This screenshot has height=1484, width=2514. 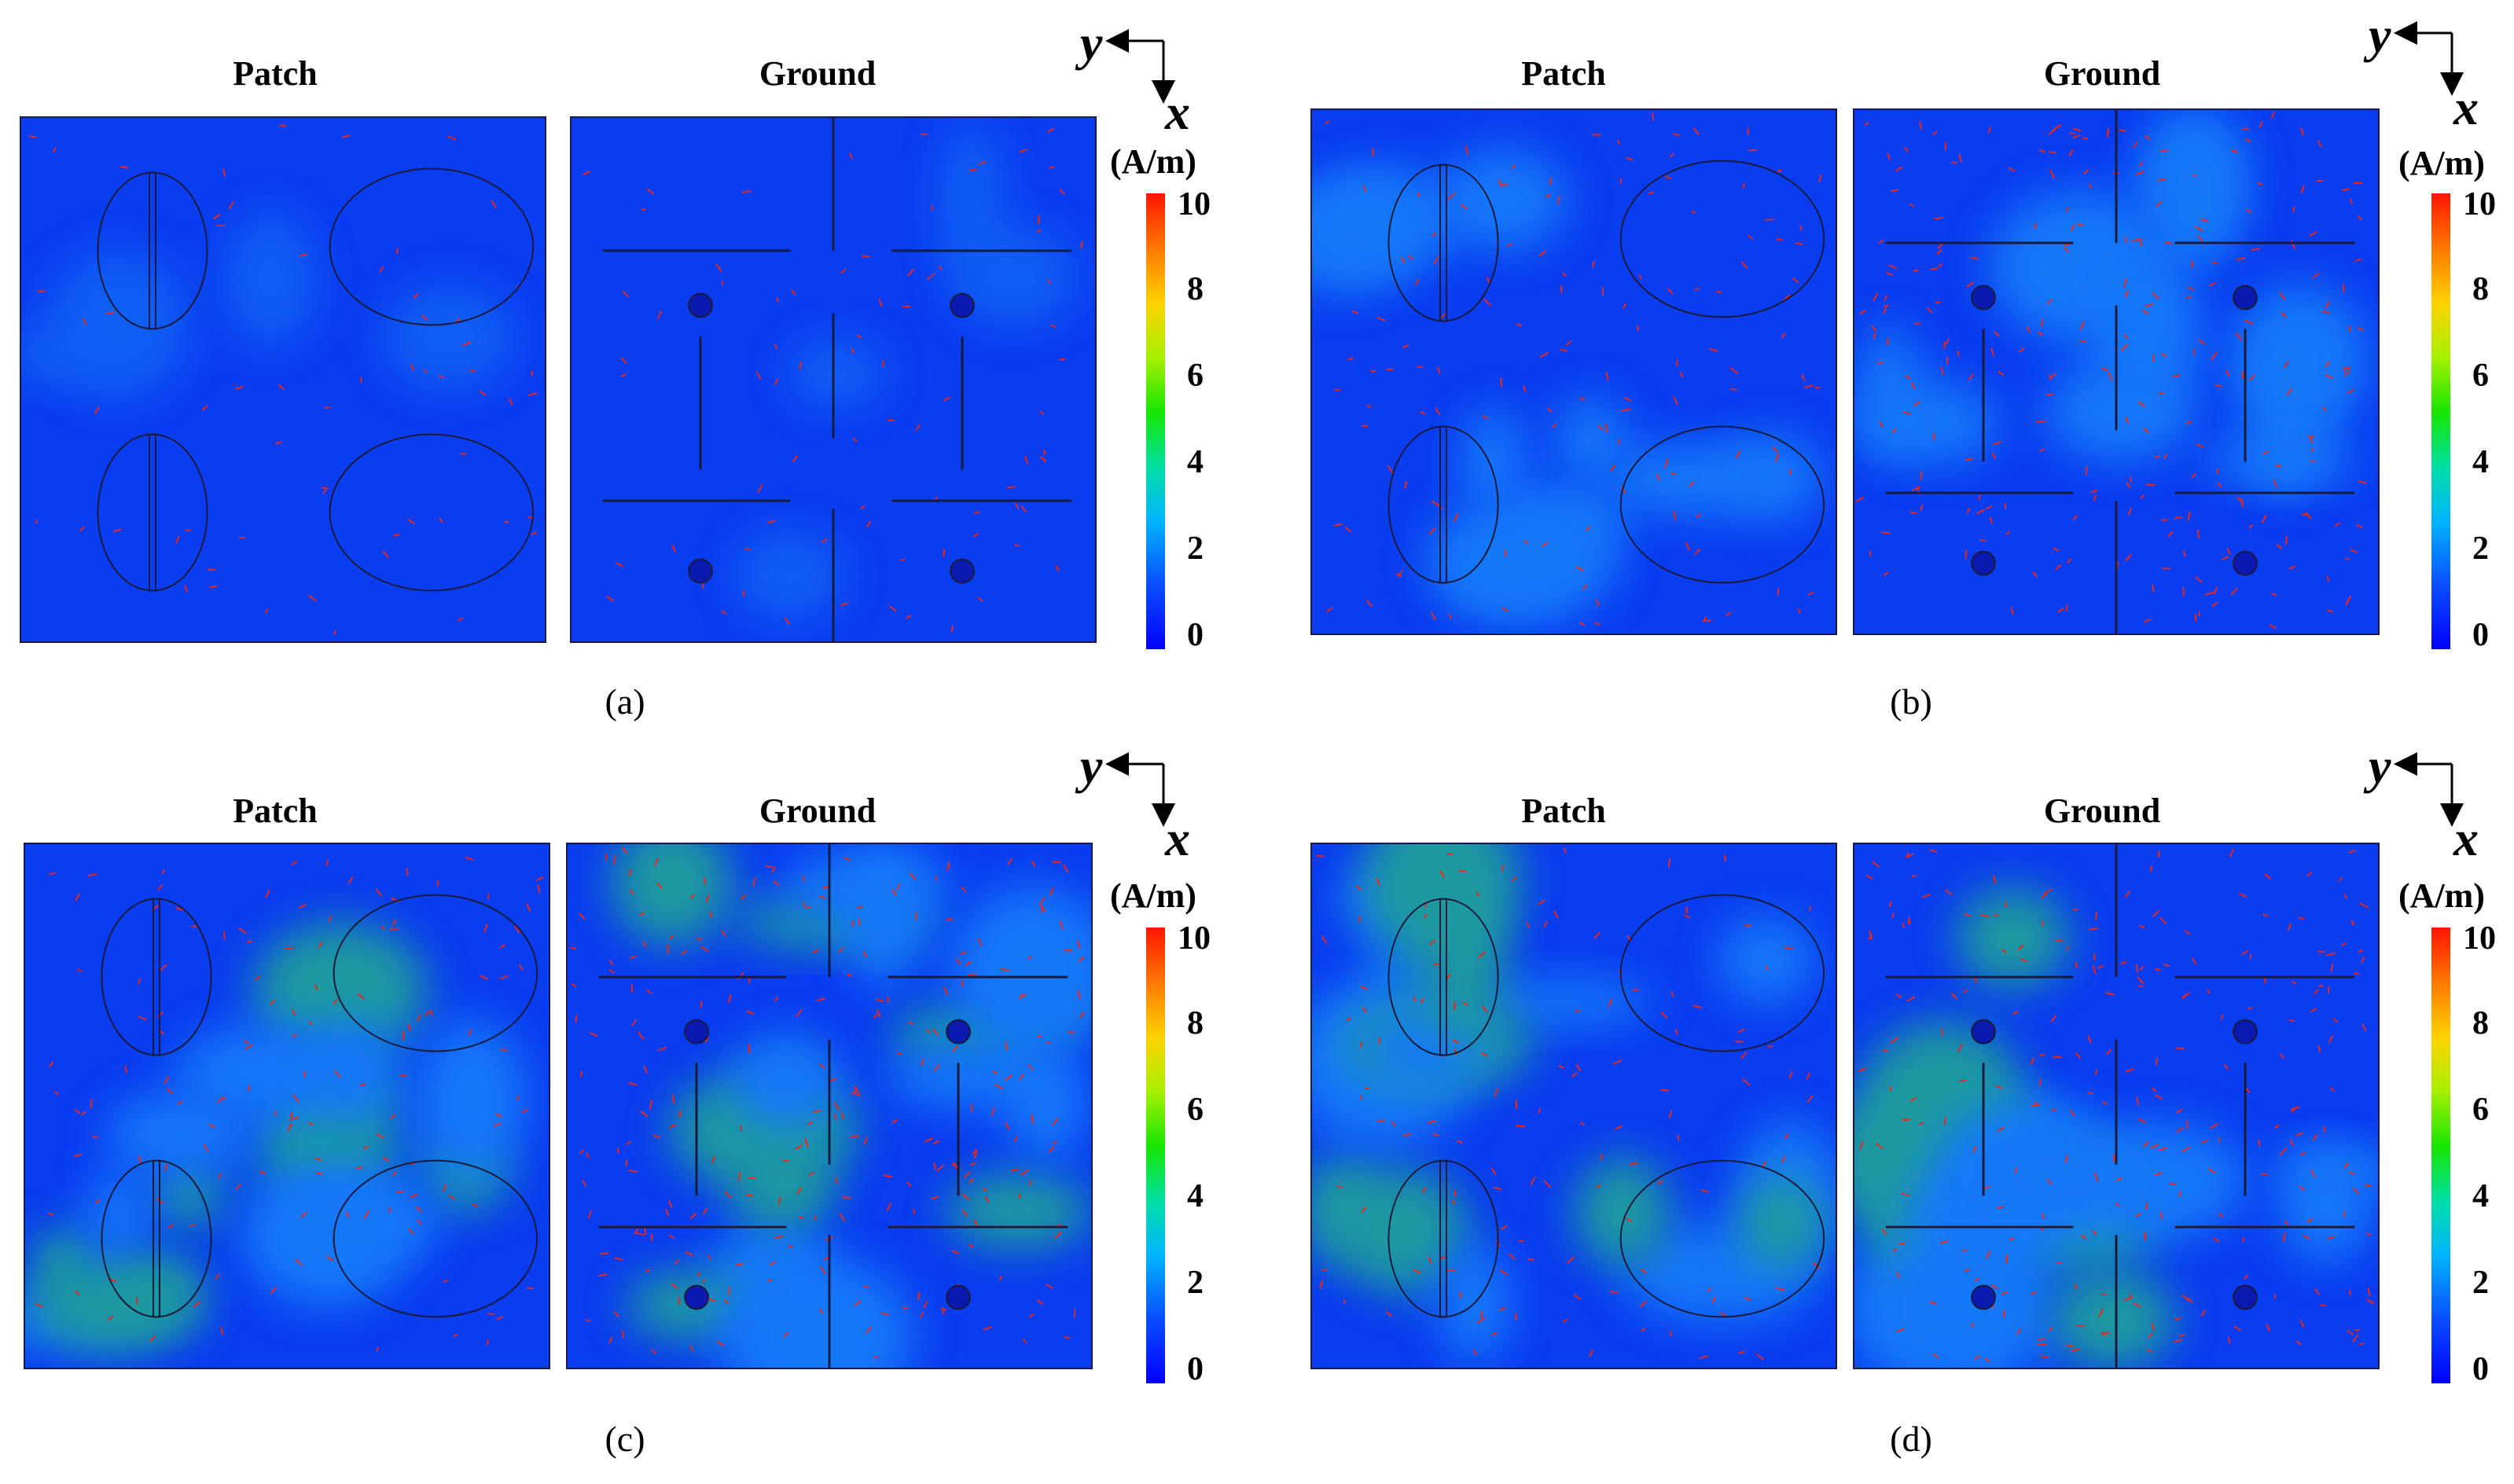 I want to click on figure-caption: (a), so click(x=625, y=701).